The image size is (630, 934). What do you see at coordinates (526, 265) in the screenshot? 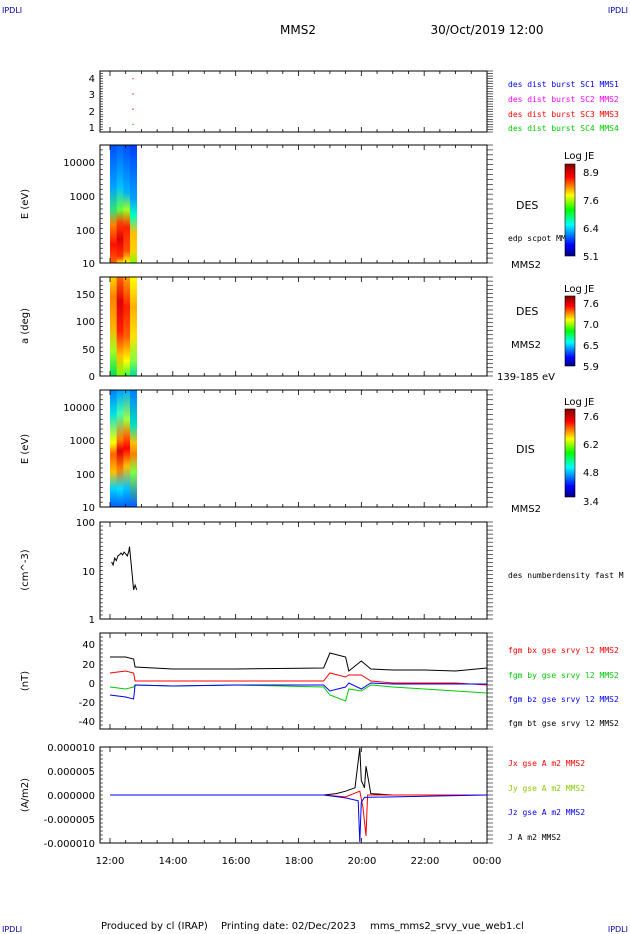
I see `des-energy-right-label: MMS2` at bounding box center [526, 265].